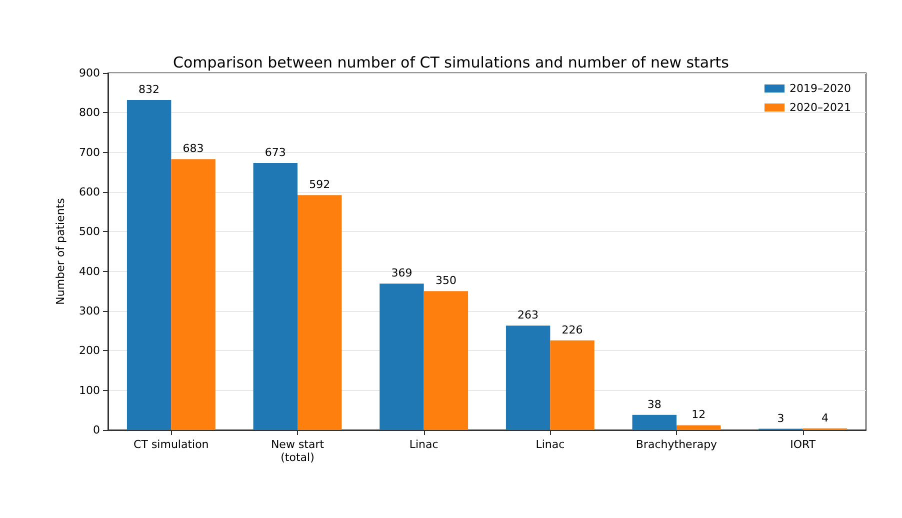  What do you see at coordinates (528, 315) in the screenshot?
I see `data-label: 263` at bounding box center [528, 315].